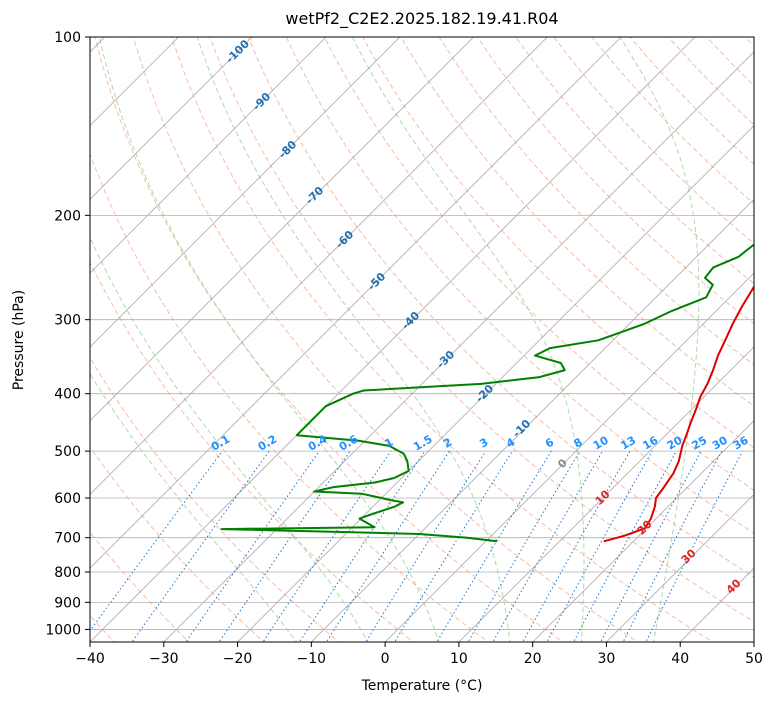  I want to click on mixing-ratio-label: 0.1, so click(220, 443).